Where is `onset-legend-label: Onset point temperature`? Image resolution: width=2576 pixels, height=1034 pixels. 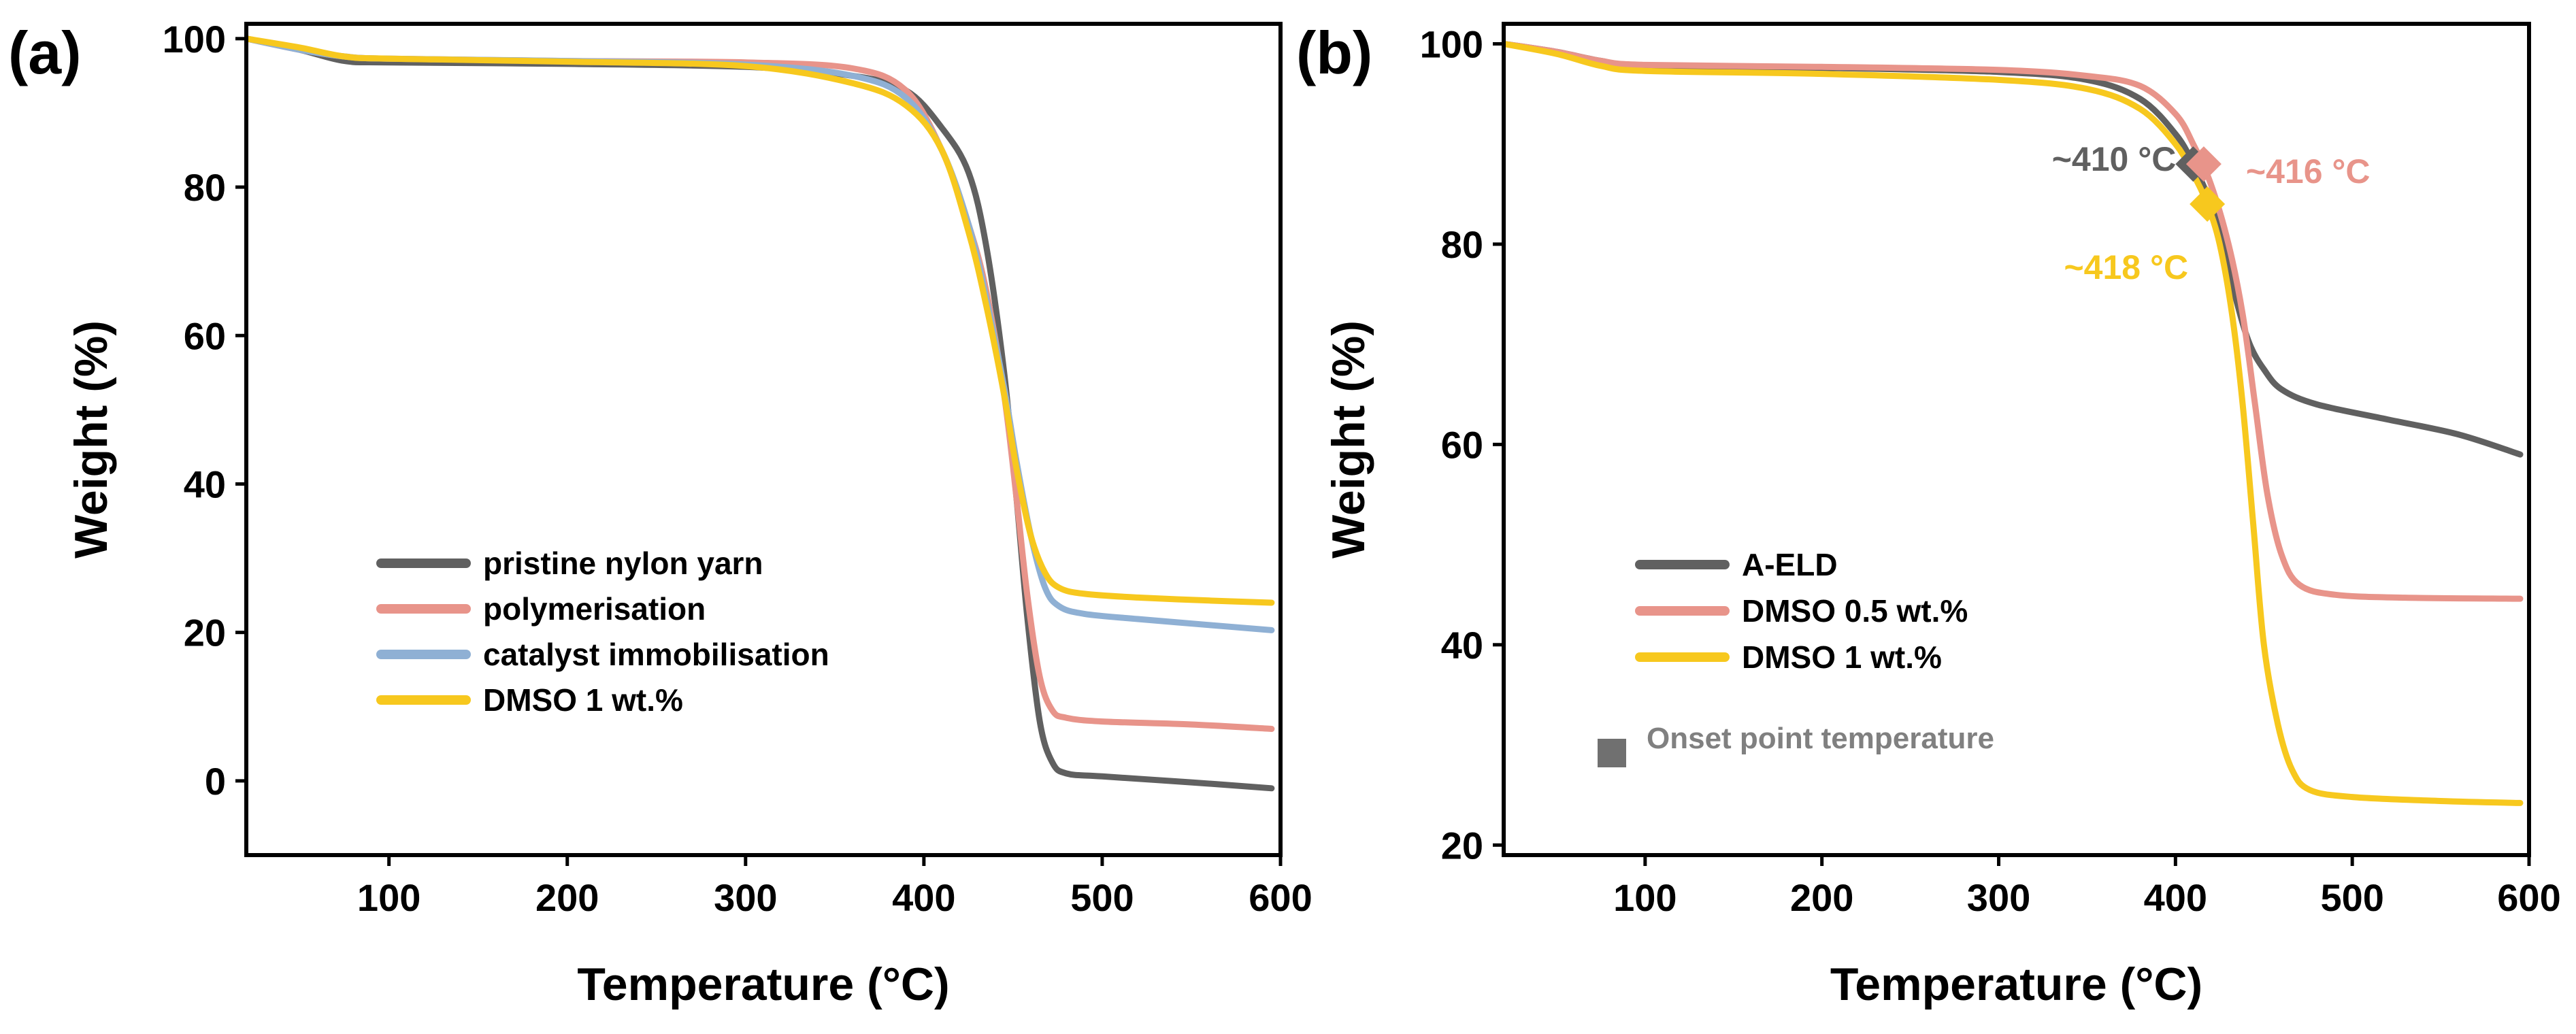
onset-legend-label: Onset point temperature is located at coordinates (1820, 738).